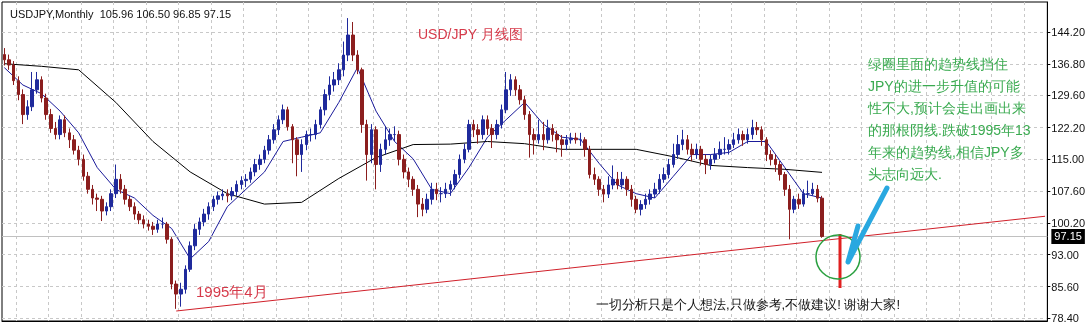 This screenshot has width=1088, height=325. Describe the element at coordinates (1068, 64) in the screenshot. I see `y-tick-label: 136.80` at that location.